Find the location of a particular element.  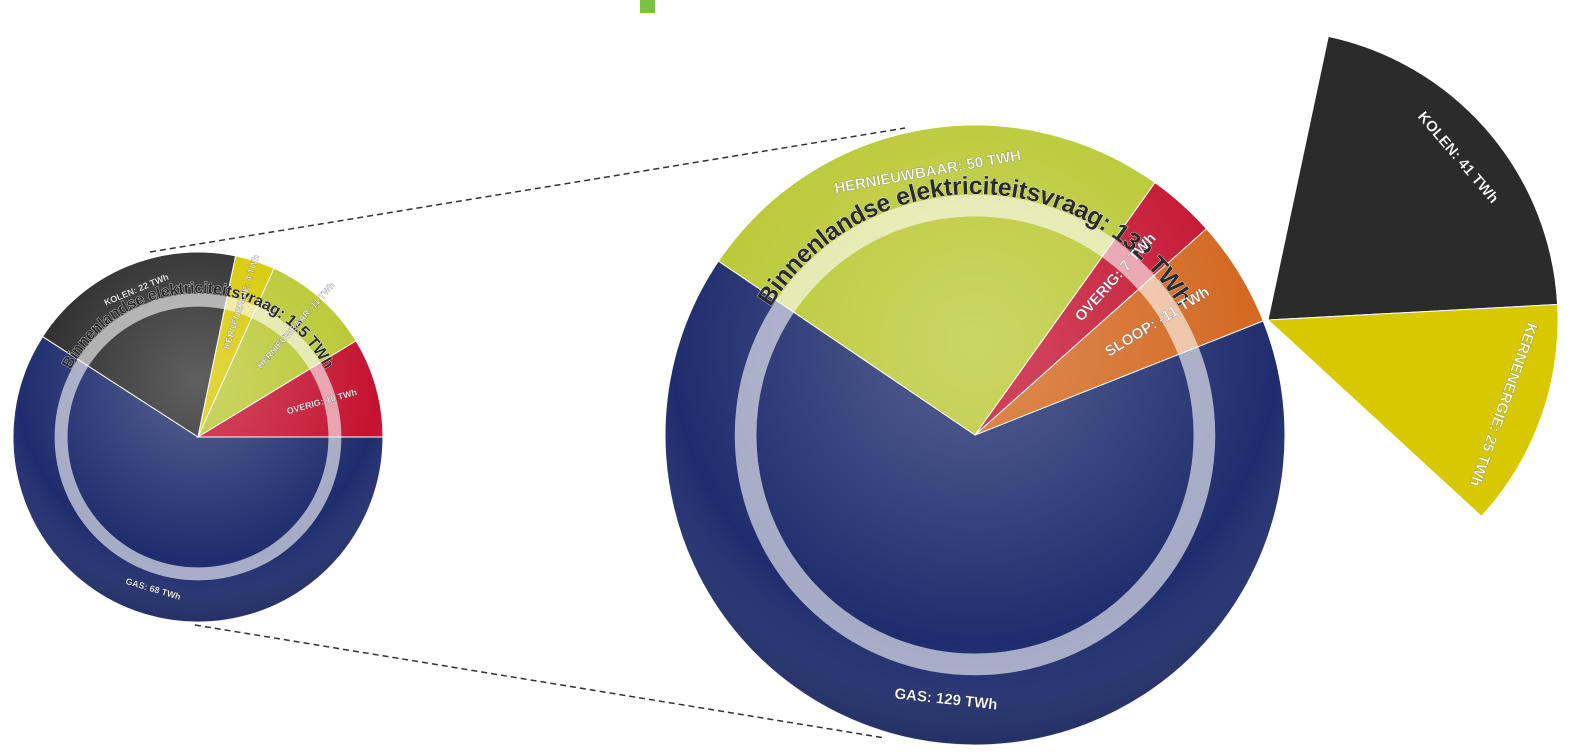

pie-ring is located at coordinates (198, 437).